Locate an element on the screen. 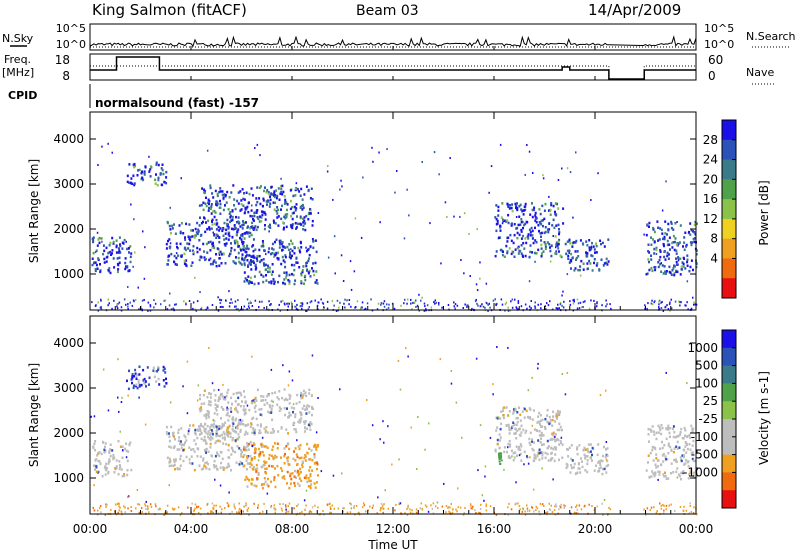 The image size is (800, 554). colorbar-tick-label: -500 is located at coordinates (704, 455).